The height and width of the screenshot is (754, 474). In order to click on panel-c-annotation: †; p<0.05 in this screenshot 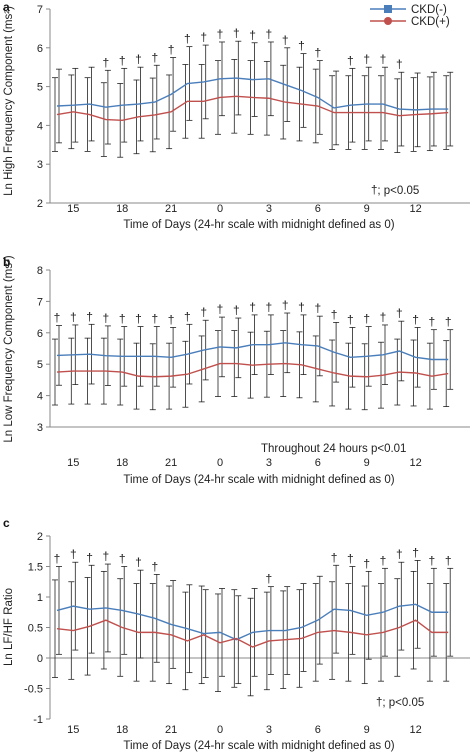, I will do `click(400, 703)`.